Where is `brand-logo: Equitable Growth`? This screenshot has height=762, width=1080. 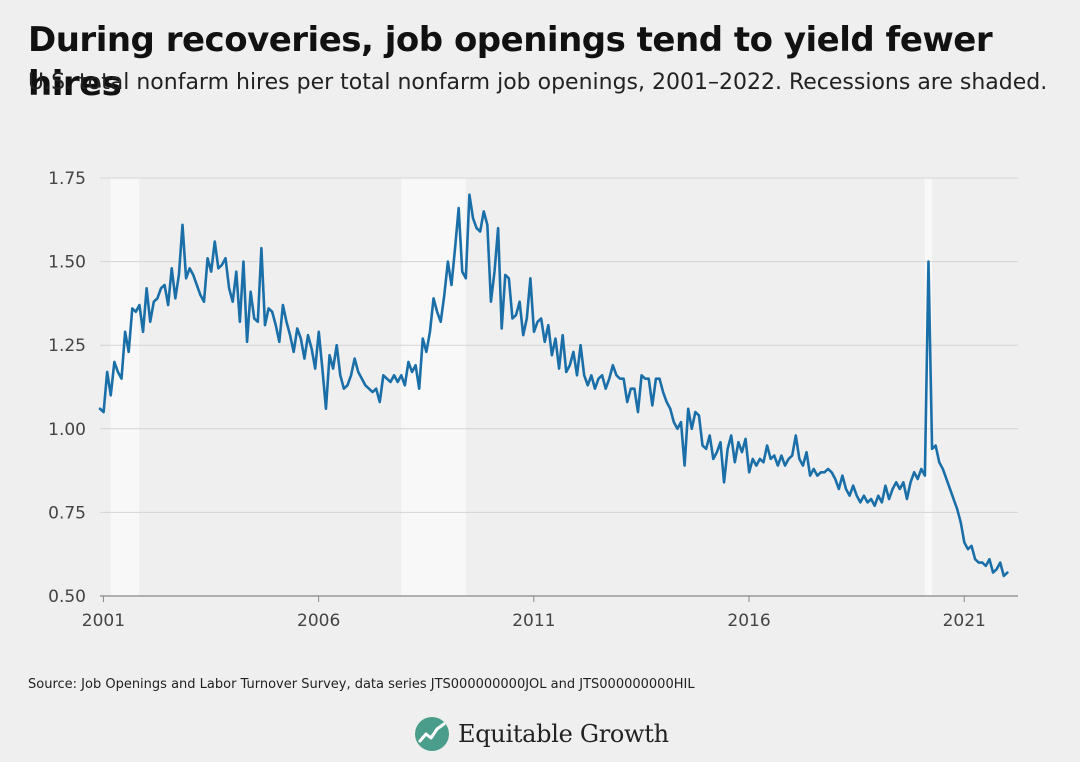
brand-logo: Equitable Growth is located at coordinates (541, 734).